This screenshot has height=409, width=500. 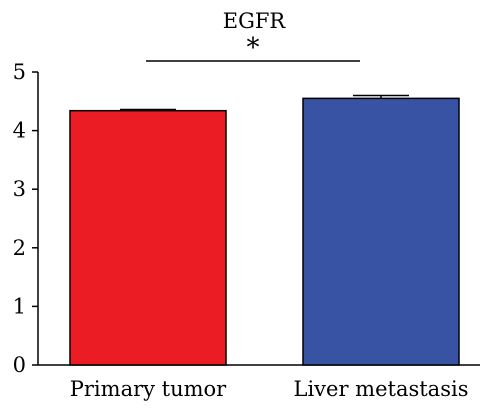 I want to click on y-tick-label: 1, so click(x=19, y=306).